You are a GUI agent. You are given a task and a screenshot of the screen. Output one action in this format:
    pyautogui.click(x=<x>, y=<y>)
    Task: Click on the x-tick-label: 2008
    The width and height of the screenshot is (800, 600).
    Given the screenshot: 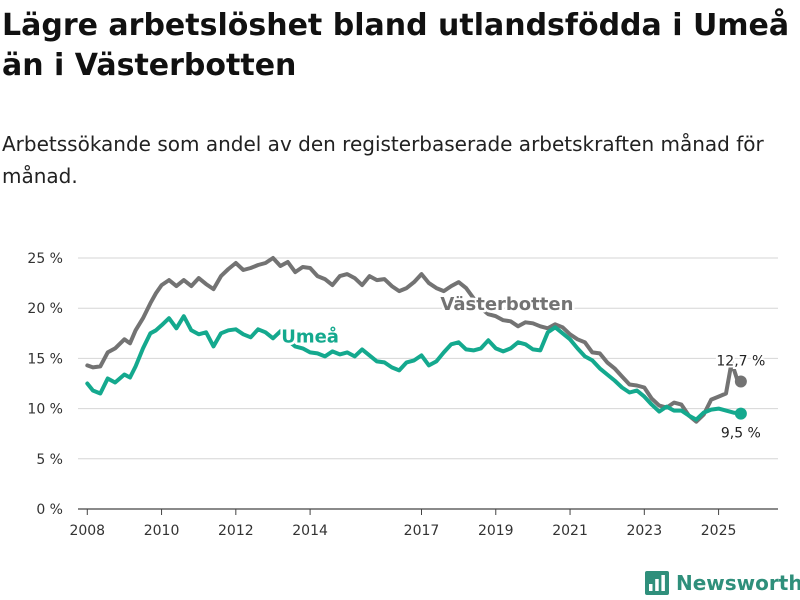 What is the action you would take?
    pyautogui.click(x=87, y=531)
    